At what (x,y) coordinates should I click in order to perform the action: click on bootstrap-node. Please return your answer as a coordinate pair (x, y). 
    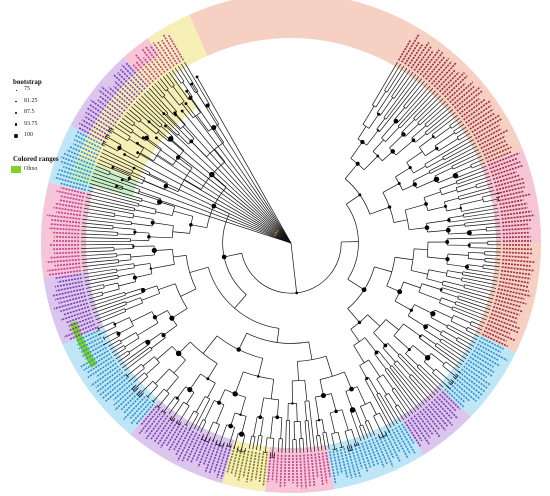
    Looking at the image, I should click on (399, 183).